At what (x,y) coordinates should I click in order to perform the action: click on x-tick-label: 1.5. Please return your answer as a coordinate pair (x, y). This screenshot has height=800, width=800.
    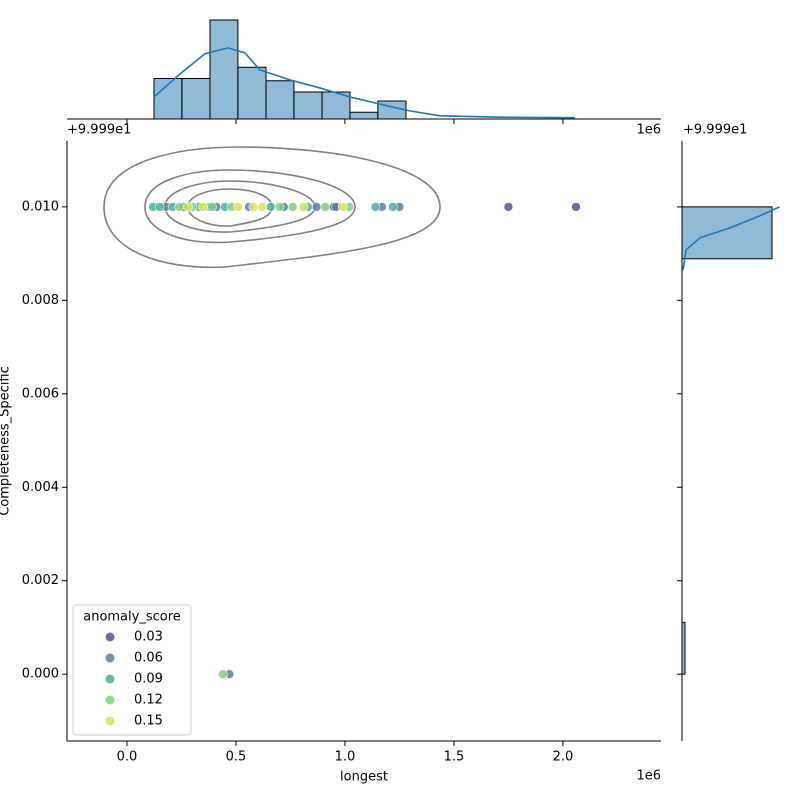
    Looking at the image, I should click on (454, 757).